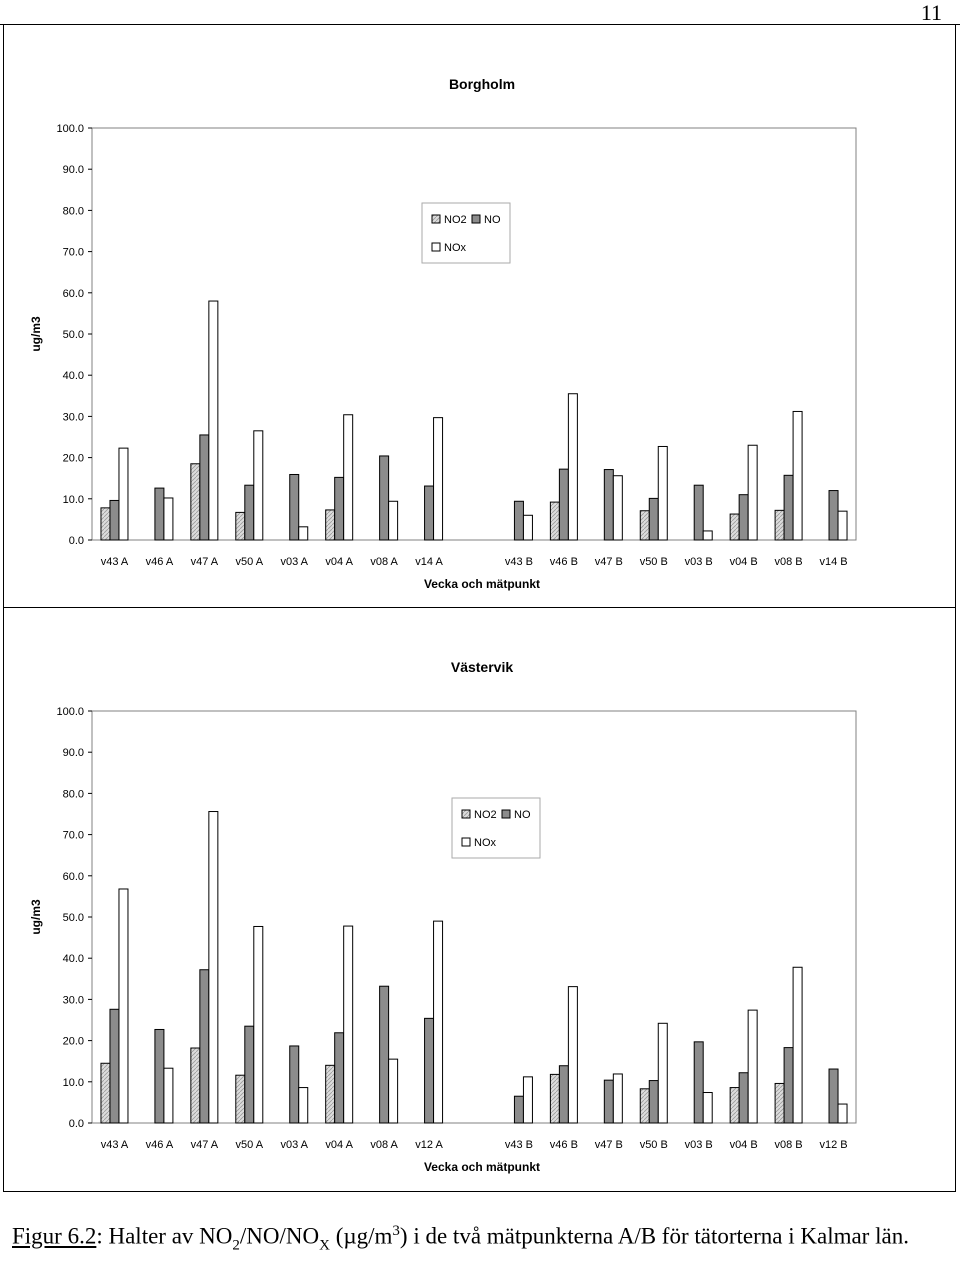 The width and height of the screenshot is (960, 1277). I want to click on caption-sub-1: 2, so click(236, 1245).